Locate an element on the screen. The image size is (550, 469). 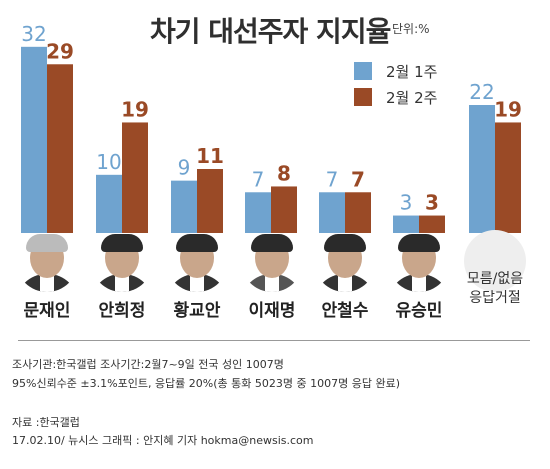
divider is located at coordinates (274, 340).